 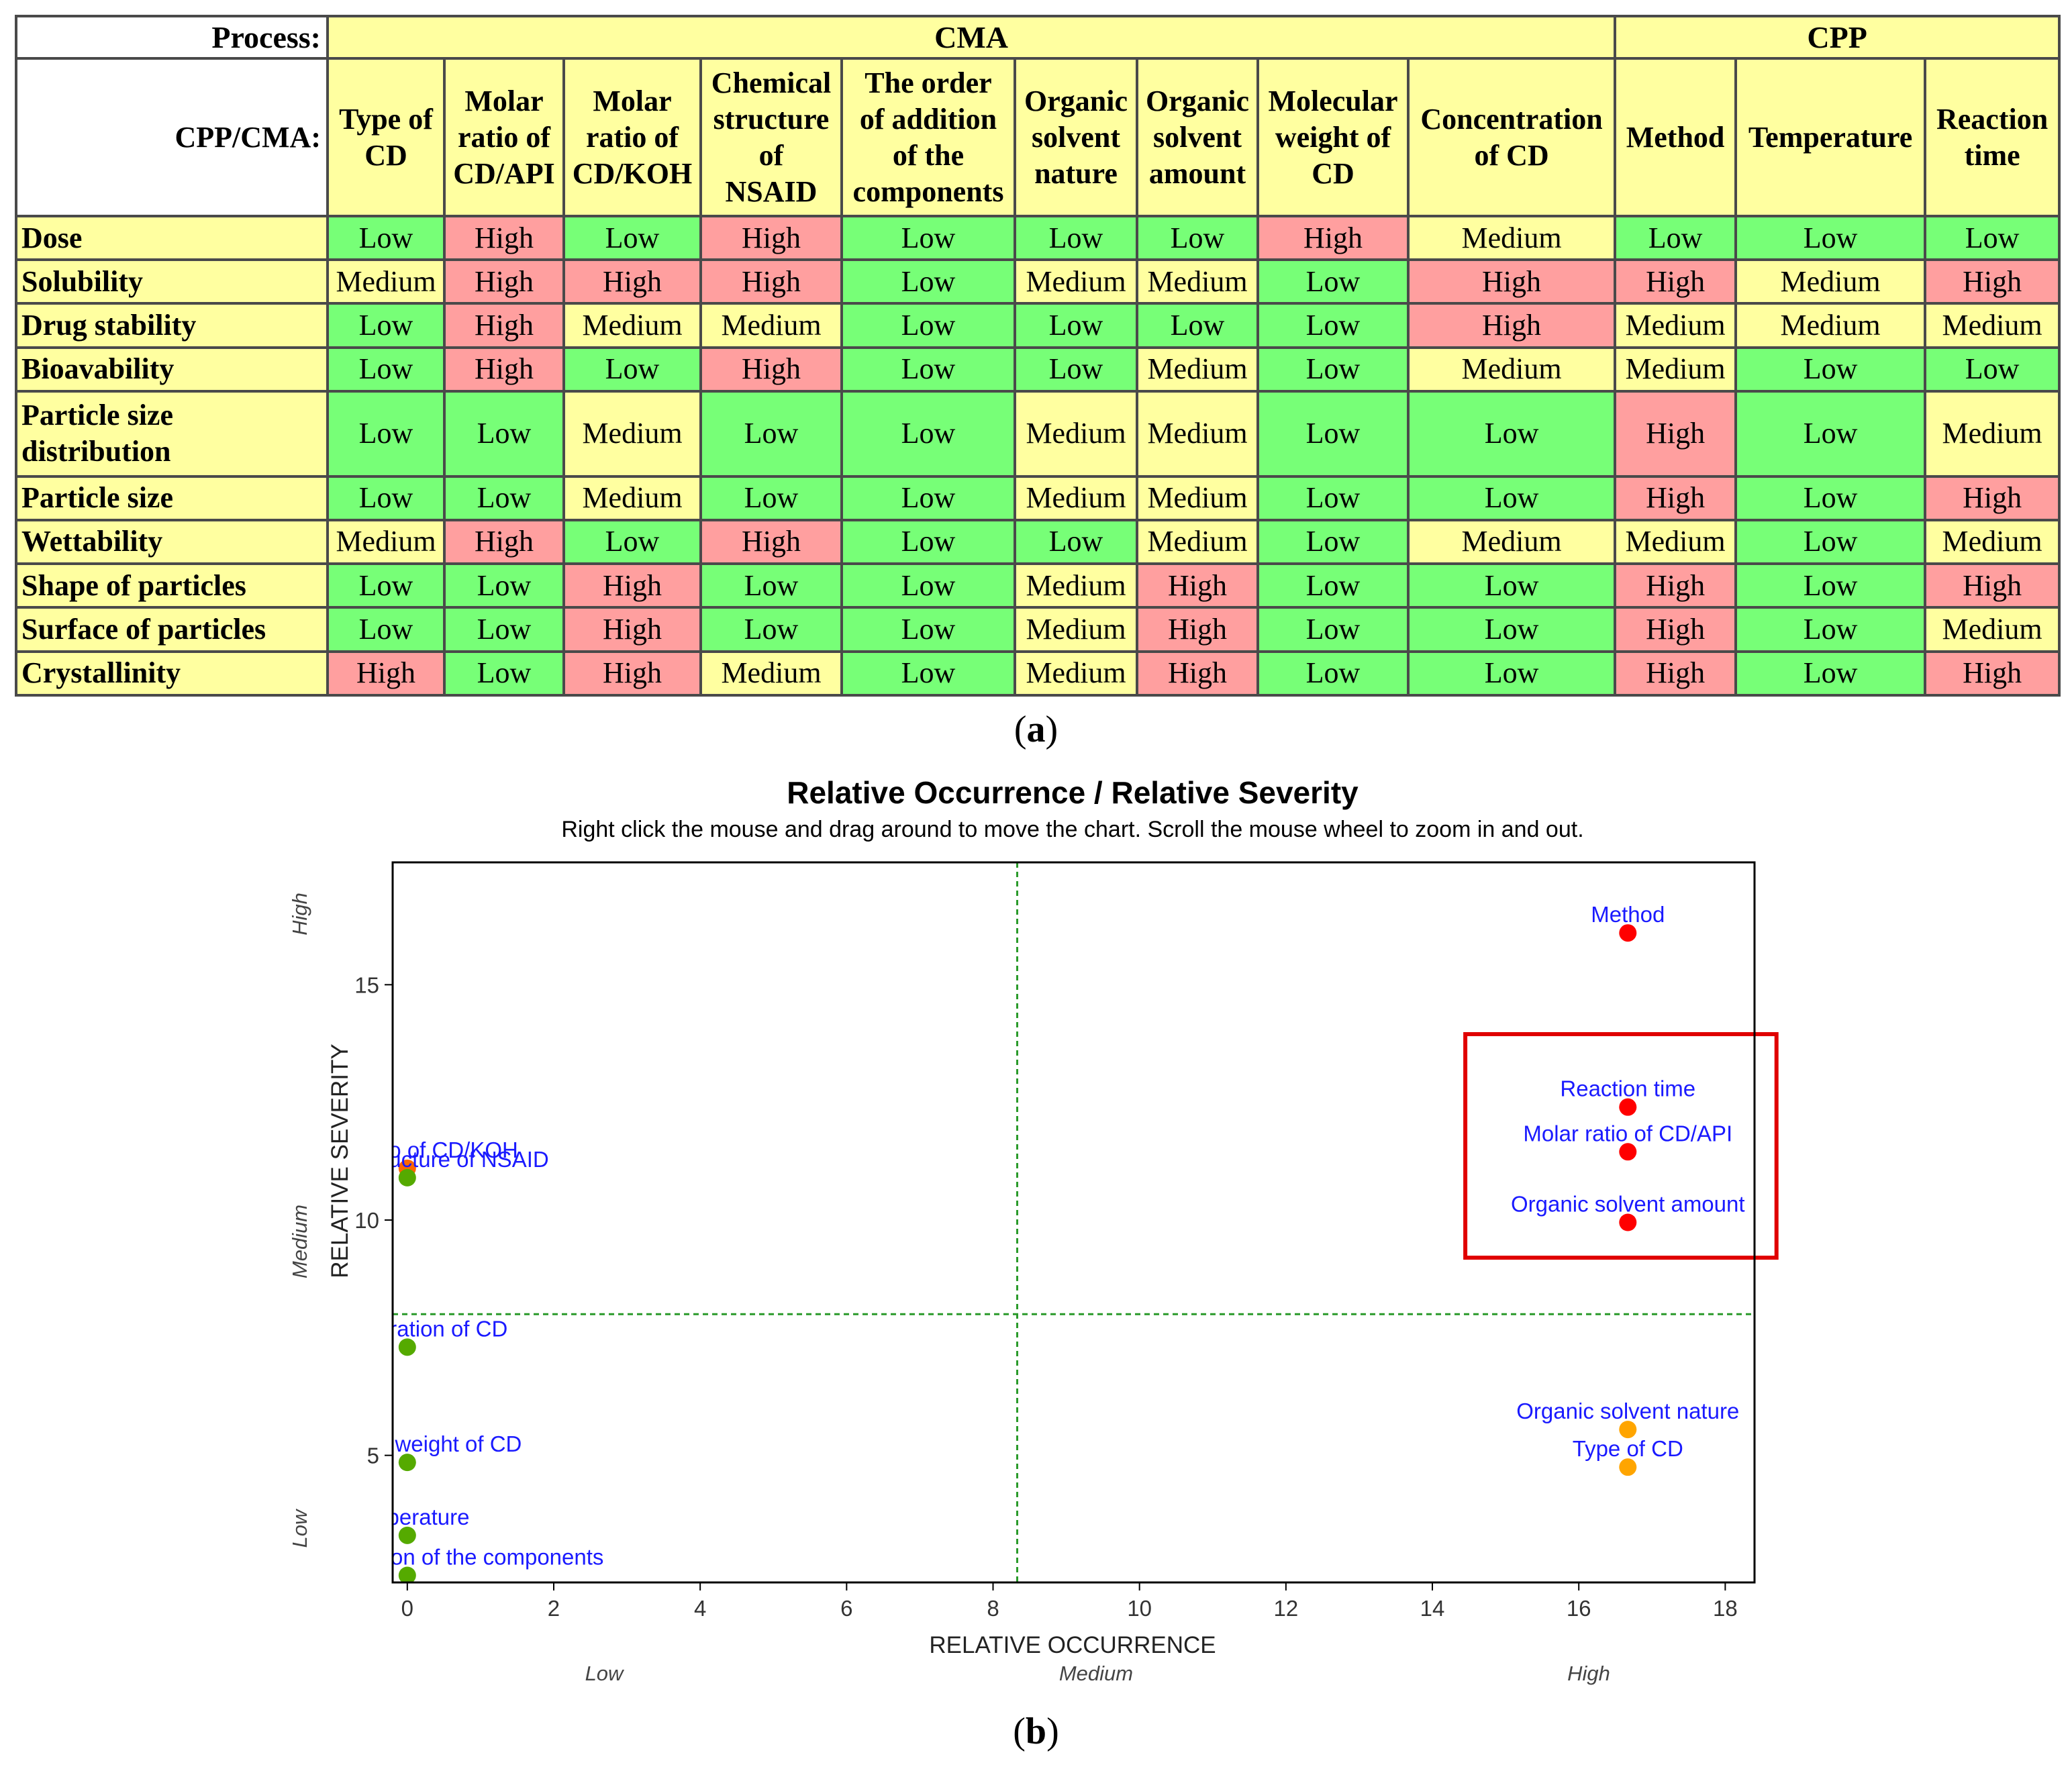 I want to click on caption-b-letter: b, so click(x=1036, y=1731).